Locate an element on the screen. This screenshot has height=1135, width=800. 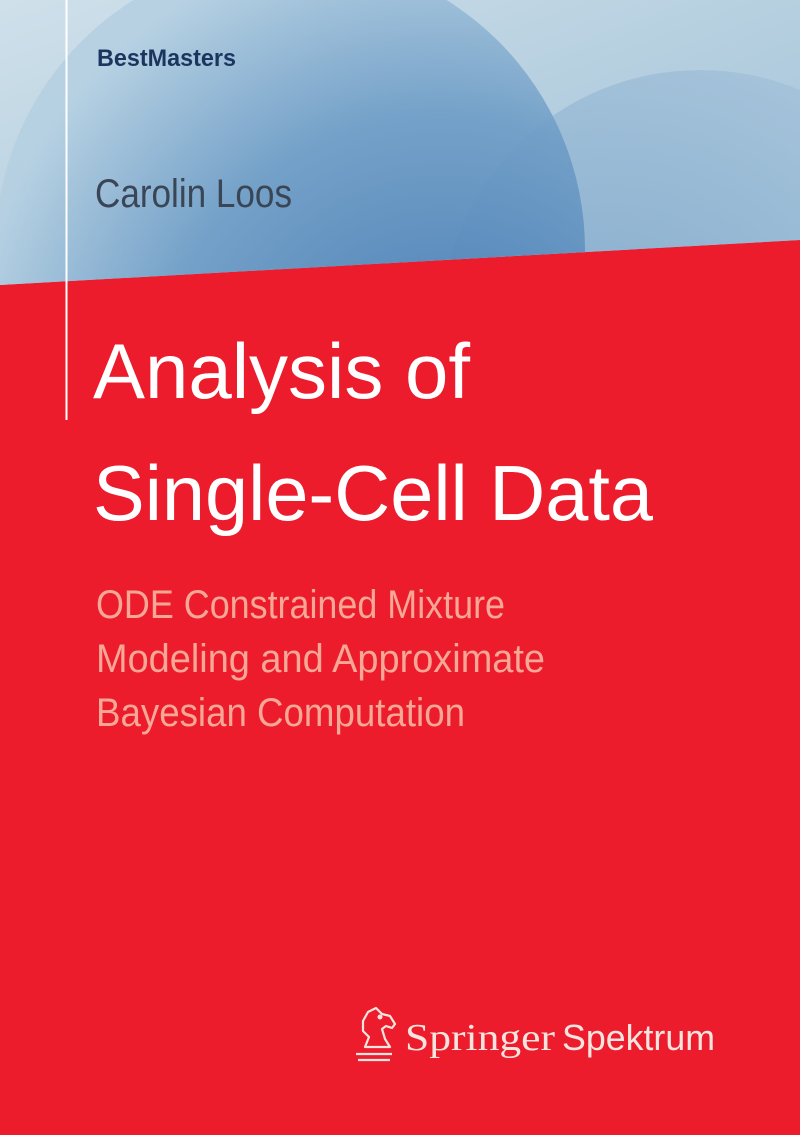
title-line: Single-Cell Data is located at coordinates (373, 493).